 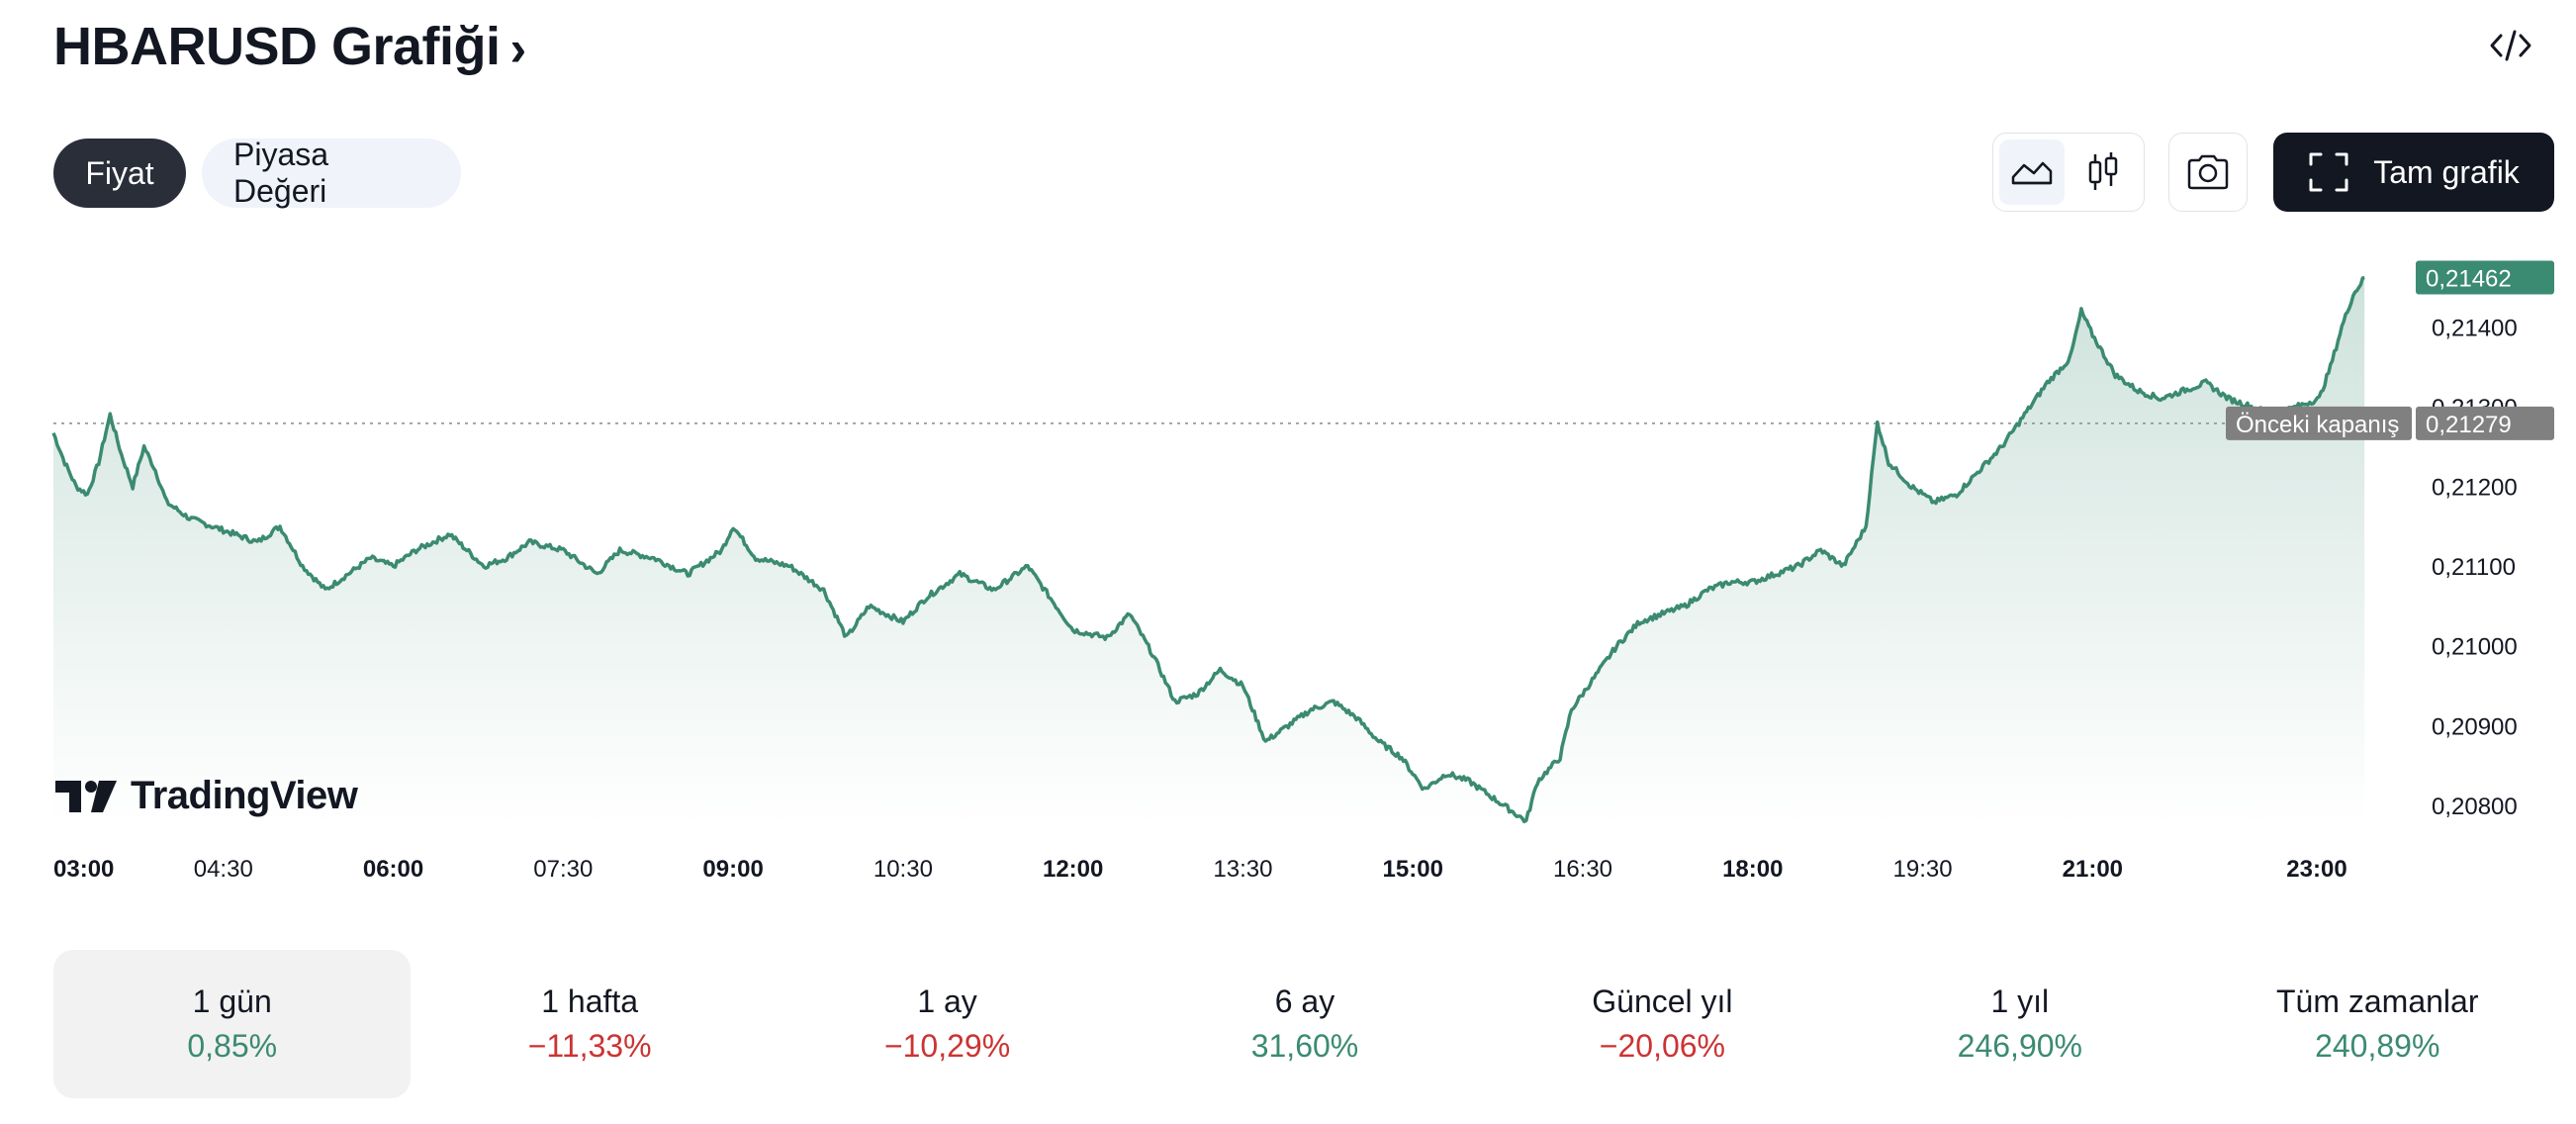 What do you see at coordinates (2469, 278) in the screenshot?
I see `svg-text: 0,21462` at bounding box center [2469, 278].